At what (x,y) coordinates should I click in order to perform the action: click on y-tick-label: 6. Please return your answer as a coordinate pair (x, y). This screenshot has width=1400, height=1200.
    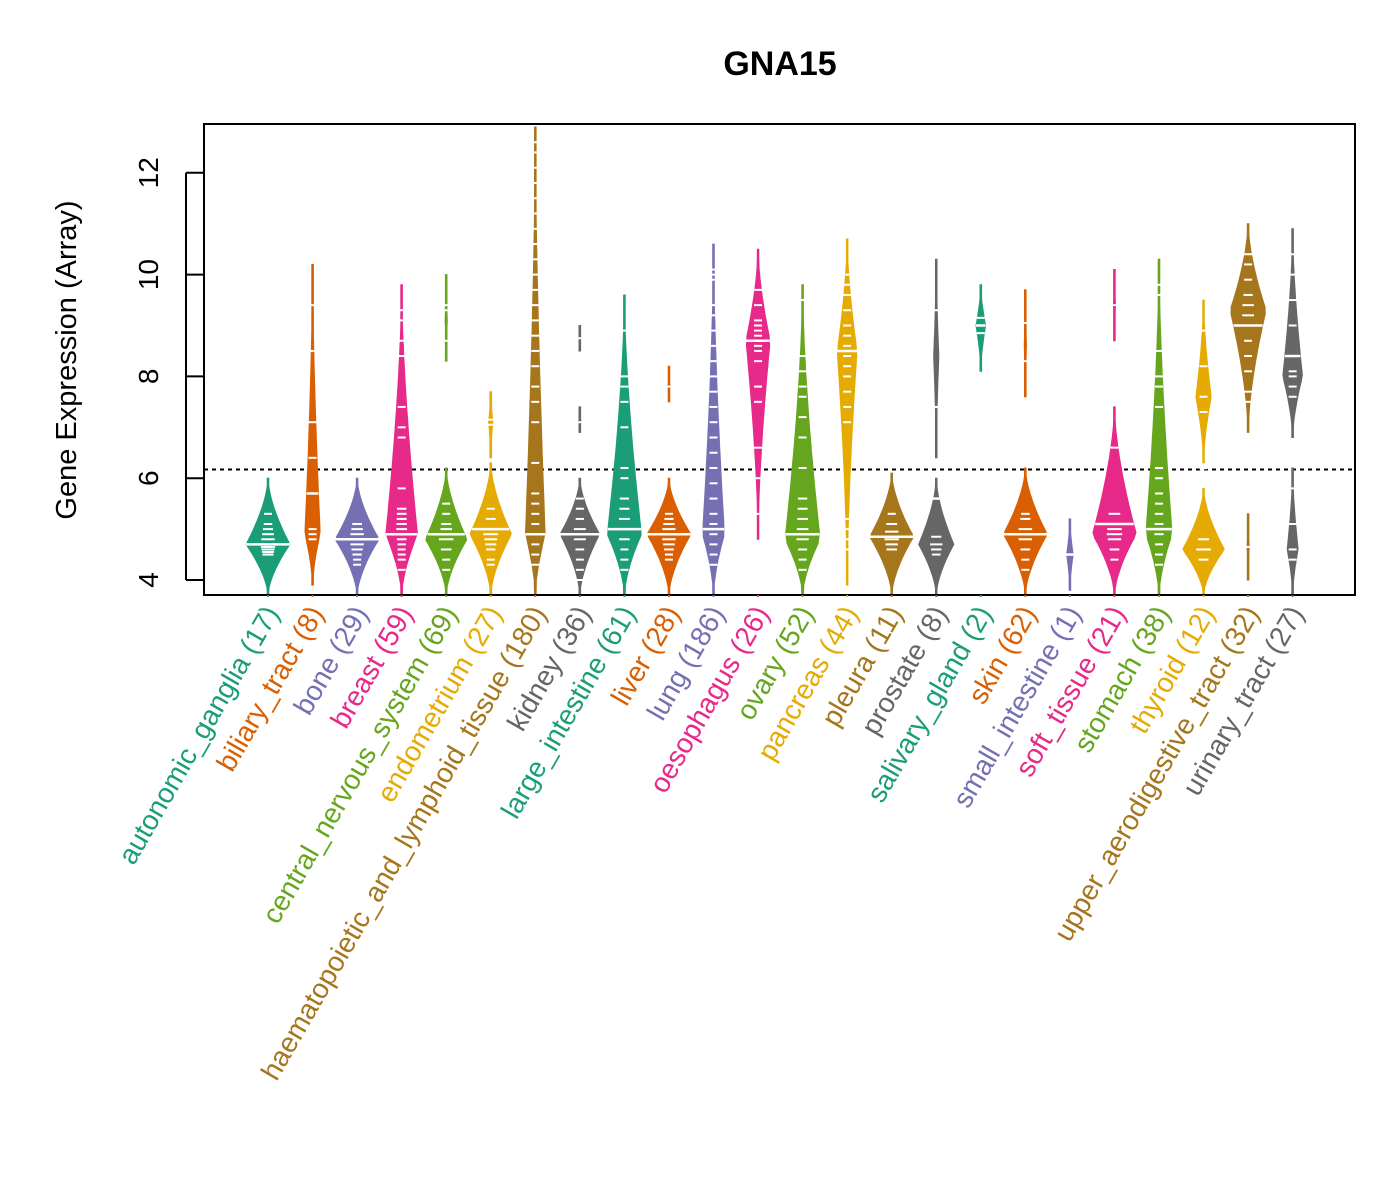
    Looking at the image, I should click on (148, 478).